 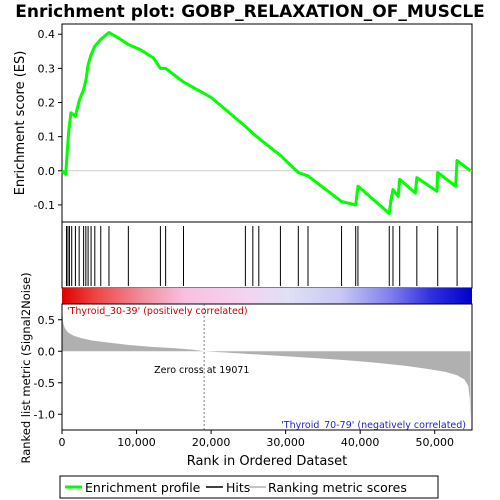 I want to click on hits-panel-frame, so click(x=267, y=255).